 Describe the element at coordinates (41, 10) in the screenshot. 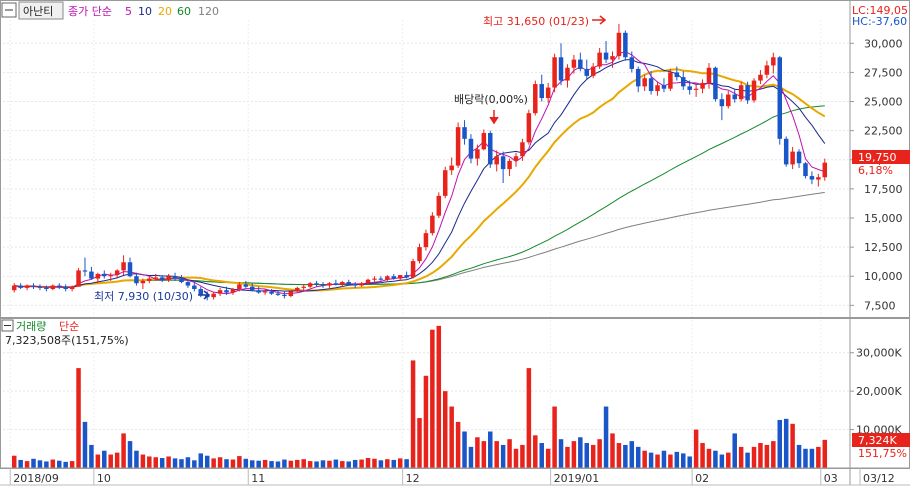

I see `stock-name-box` at that location.